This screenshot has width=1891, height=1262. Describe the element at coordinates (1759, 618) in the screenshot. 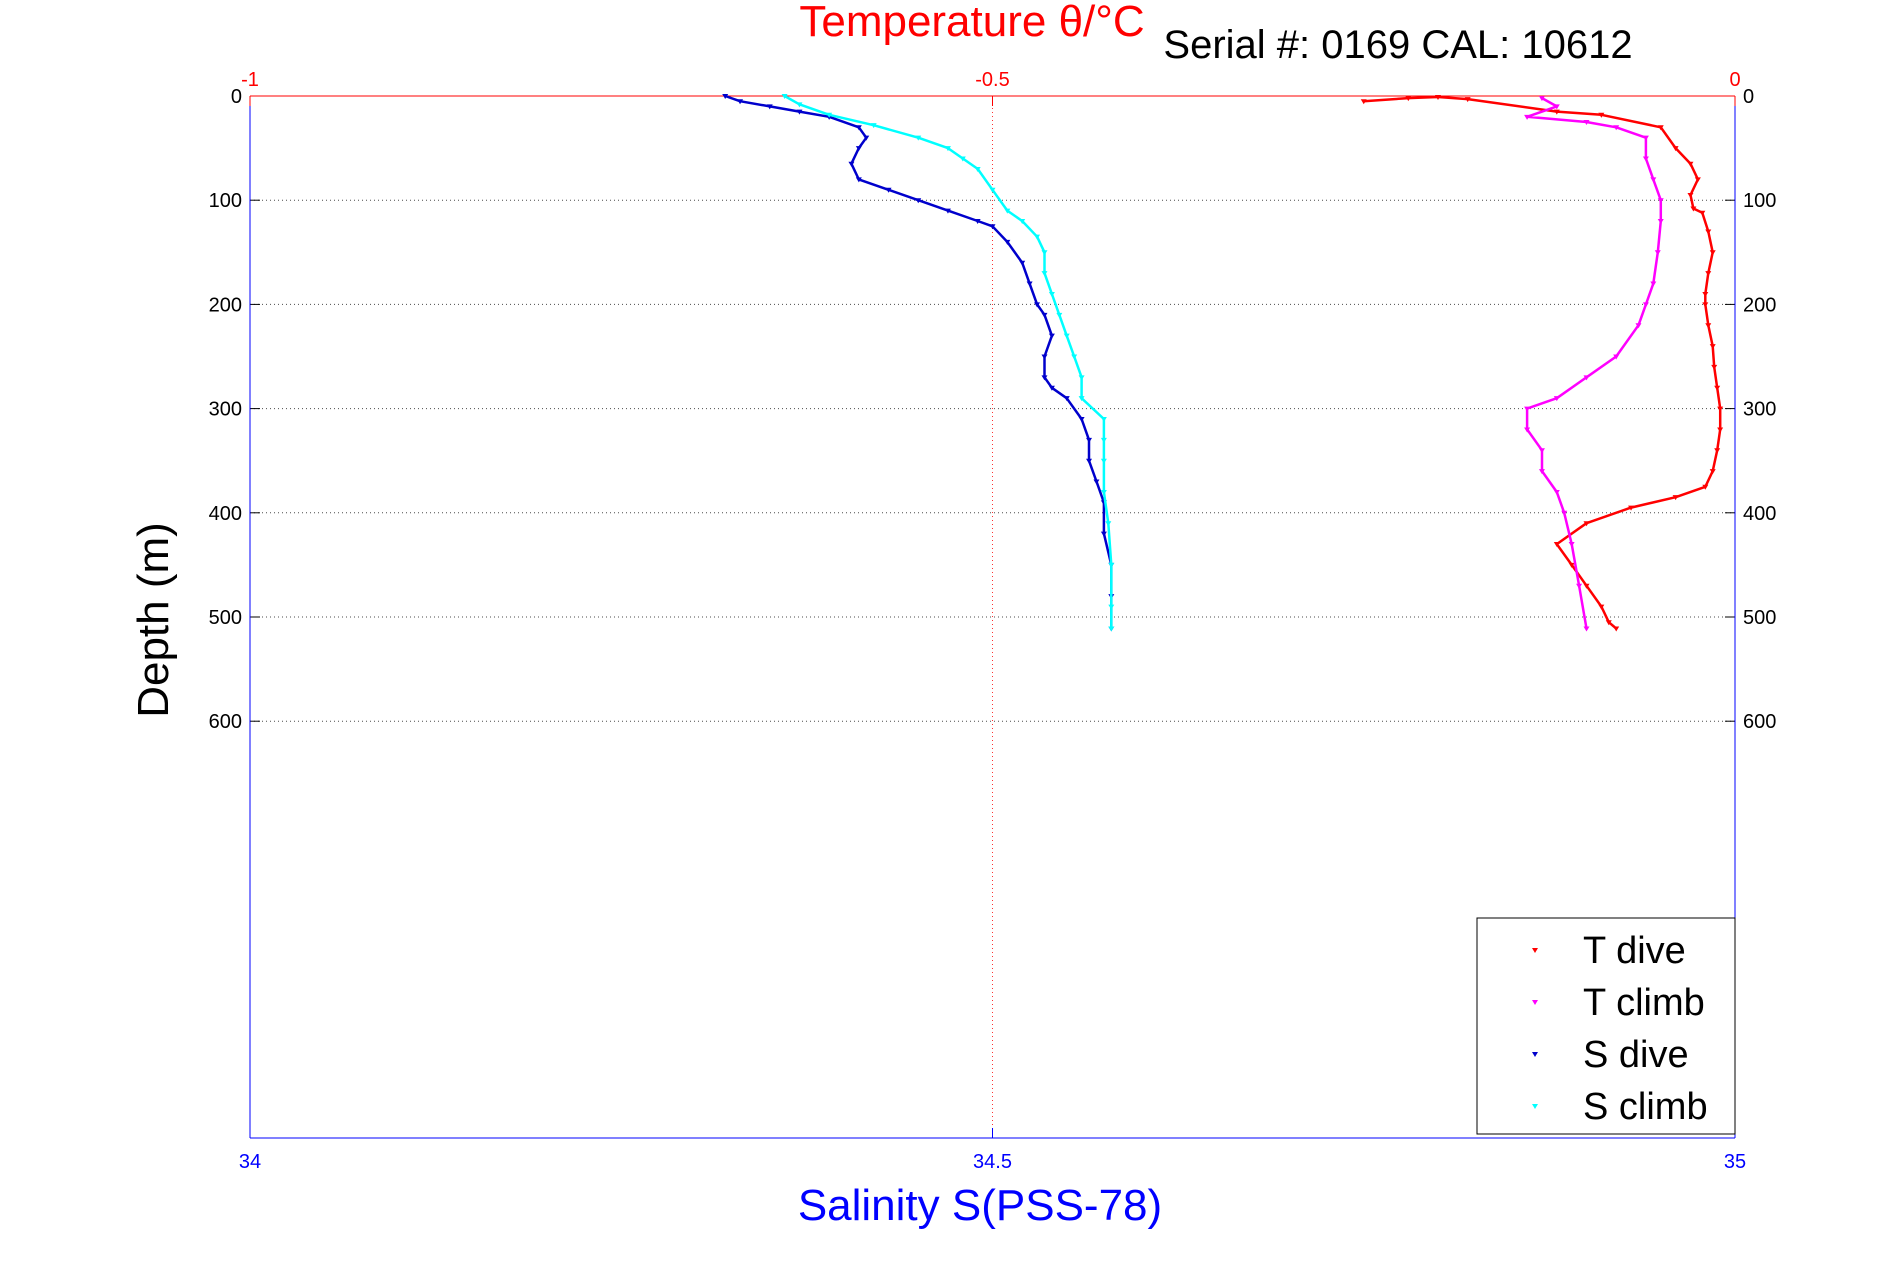

I see `y-tick-label-right: 500` at that location.